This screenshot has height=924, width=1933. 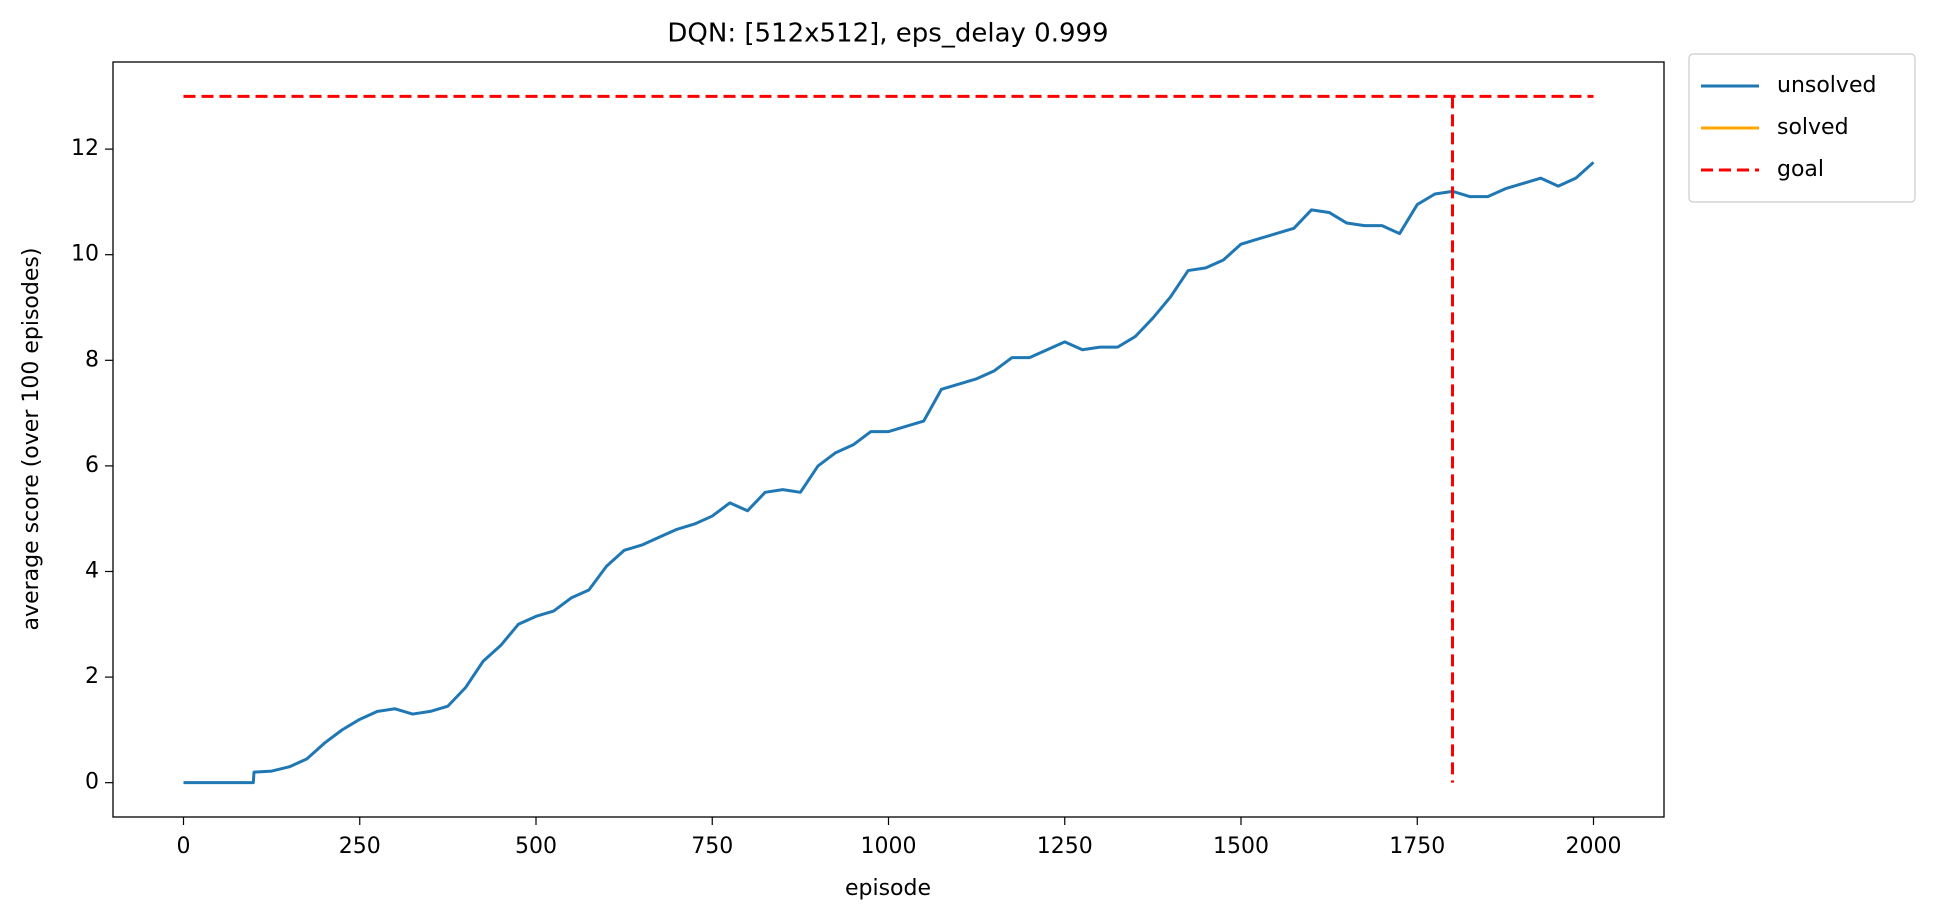 What do you see at coordinates (887, 34) in the screenshot?
I see `chart-title: DQN: [512x512], eps_delay 0.999` at bounding box center [887, 34].